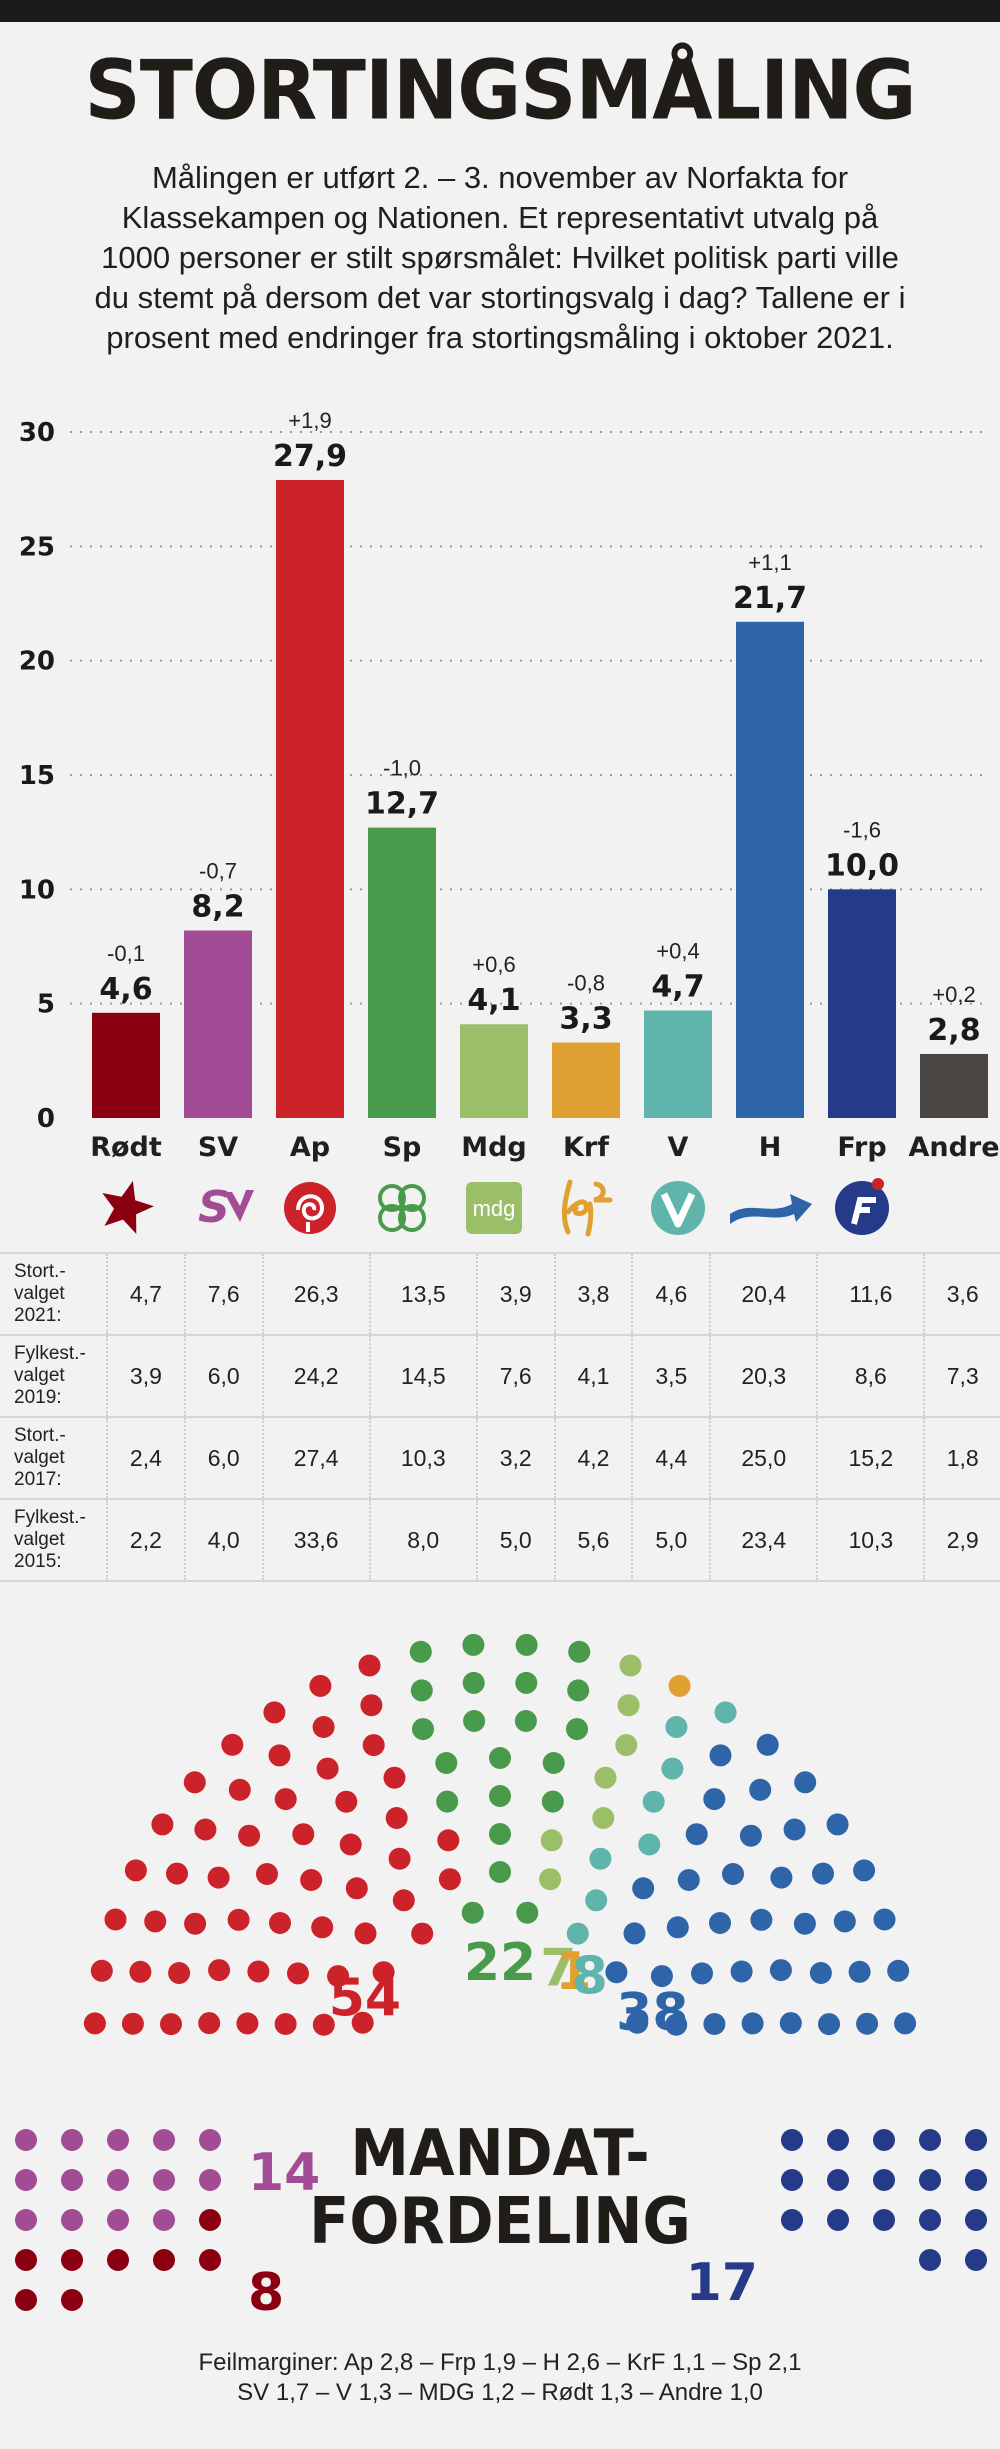  I want to click on history-cell: 7,3, so click(962, 1376).